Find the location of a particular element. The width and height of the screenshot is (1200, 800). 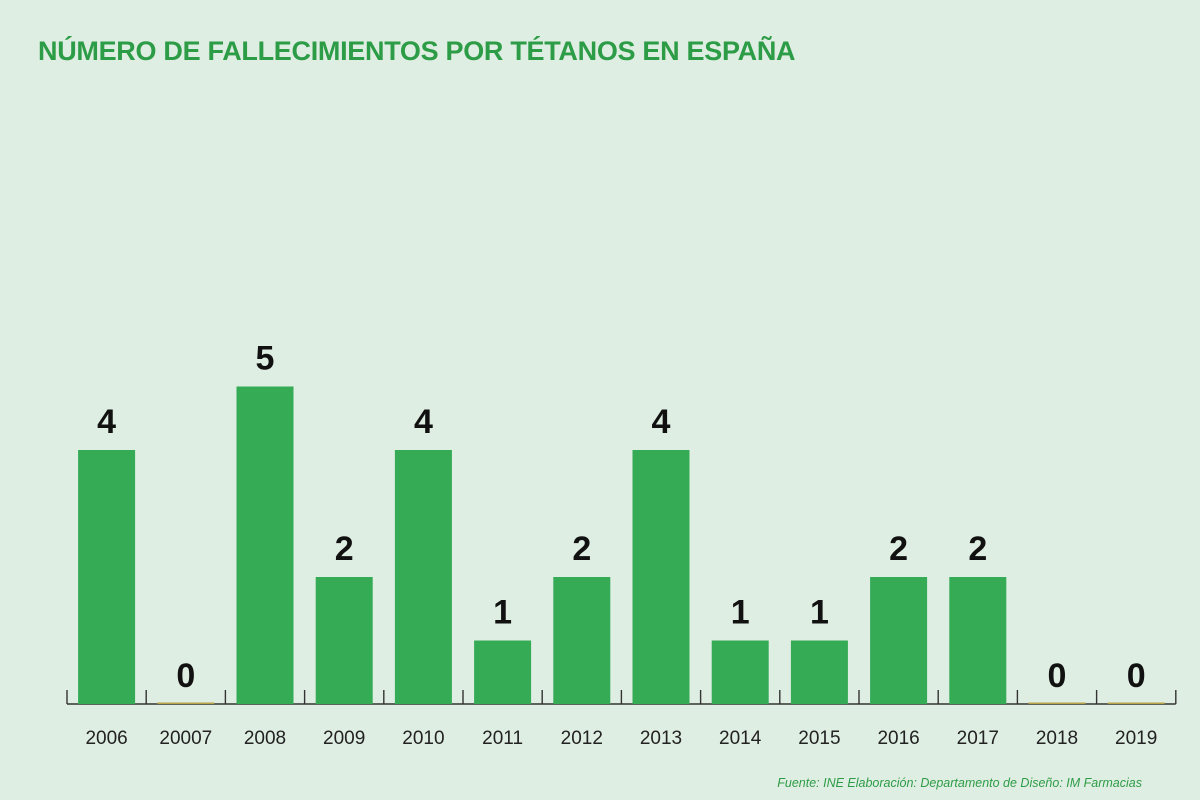

x-tick-label: 2006 is located at coordinates (106, 738).